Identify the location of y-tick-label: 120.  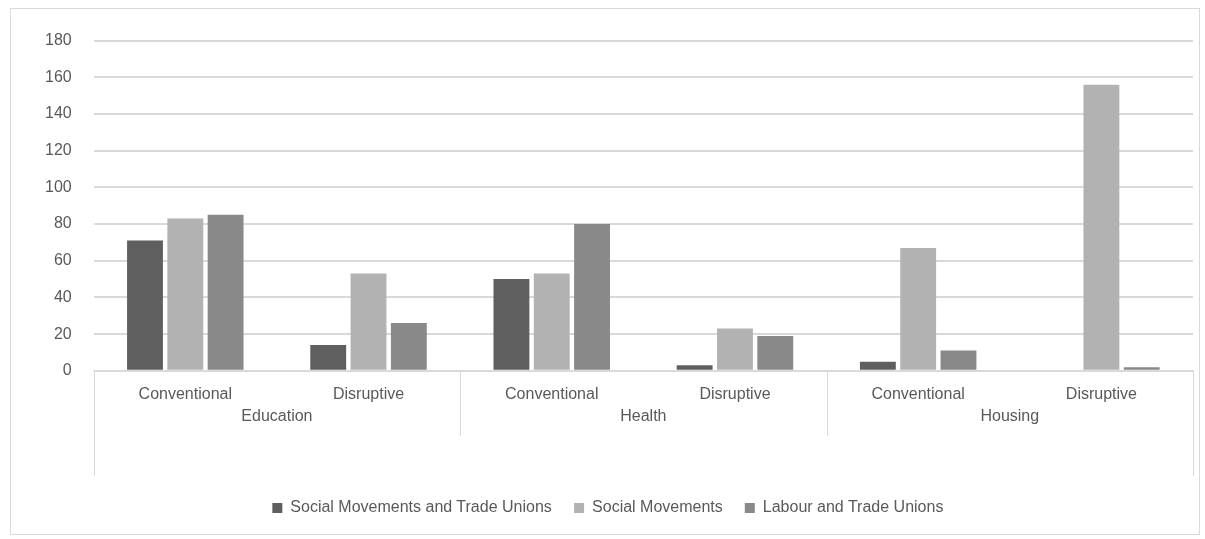
(58, 150).